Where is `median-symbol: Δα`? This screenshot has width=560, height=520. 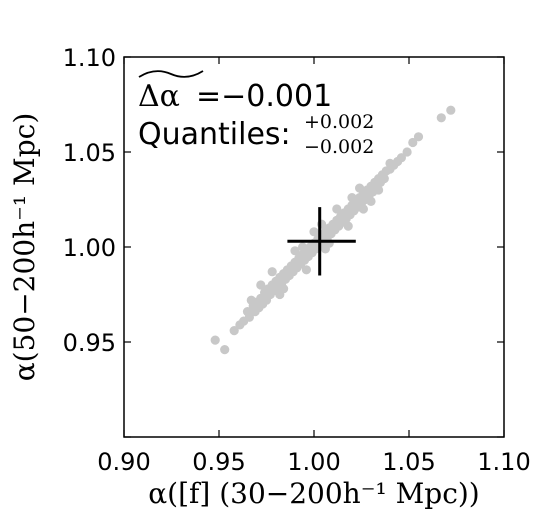
median-symbol: Δα is located at coordinates (159, 96).